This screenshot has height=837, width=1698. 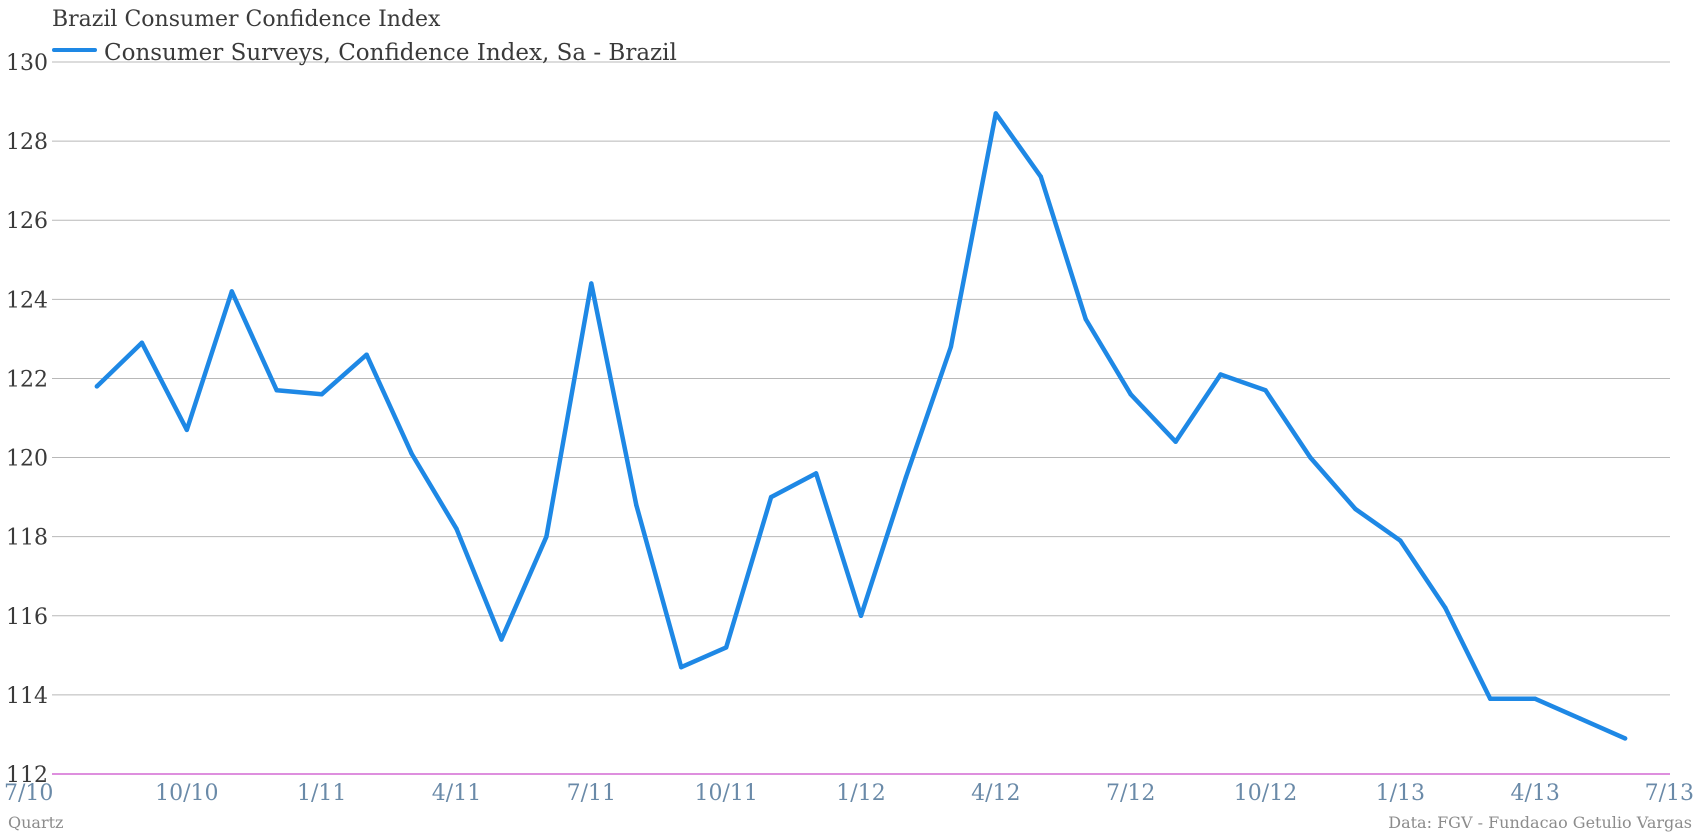 I want to click on x-tick-label: 10/10, so click(x=186, y=793).